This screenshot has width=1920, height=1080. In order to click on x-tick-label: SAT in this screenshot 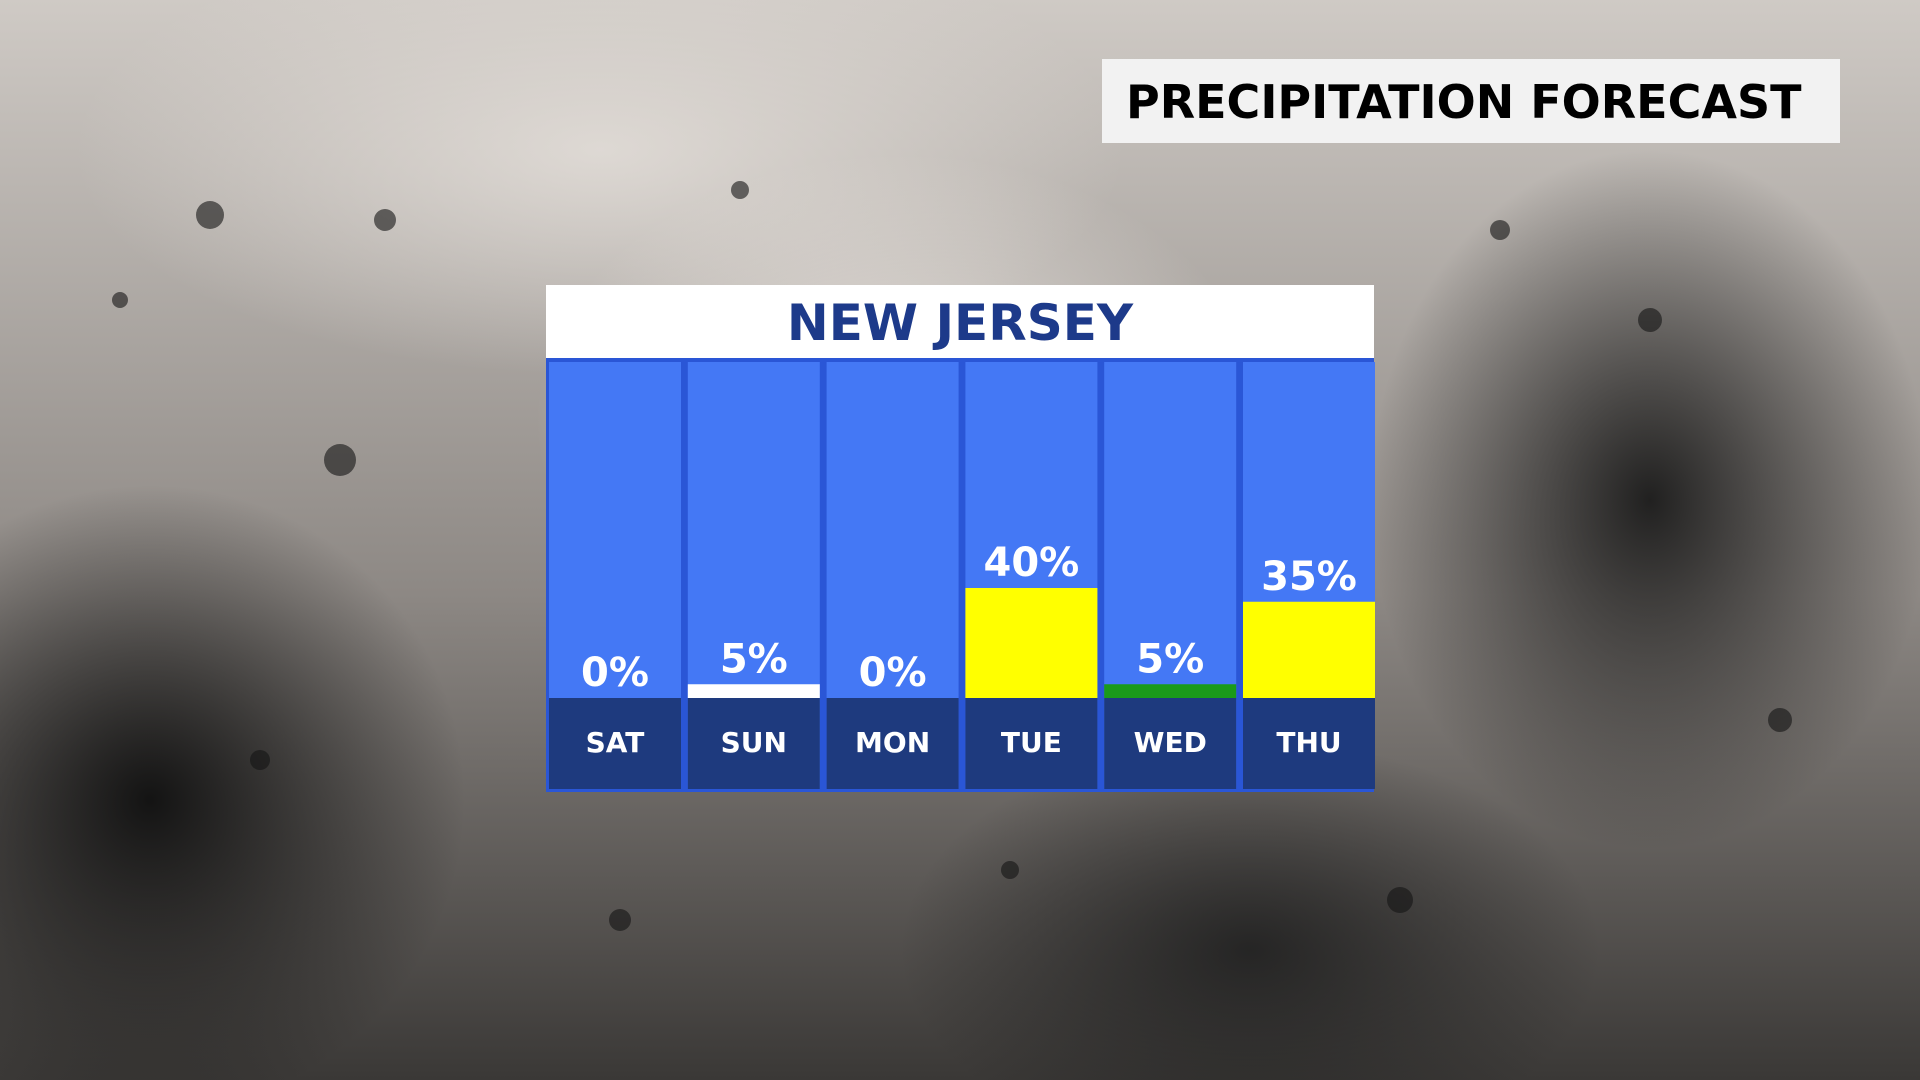, I will do `click(615, 742)`.